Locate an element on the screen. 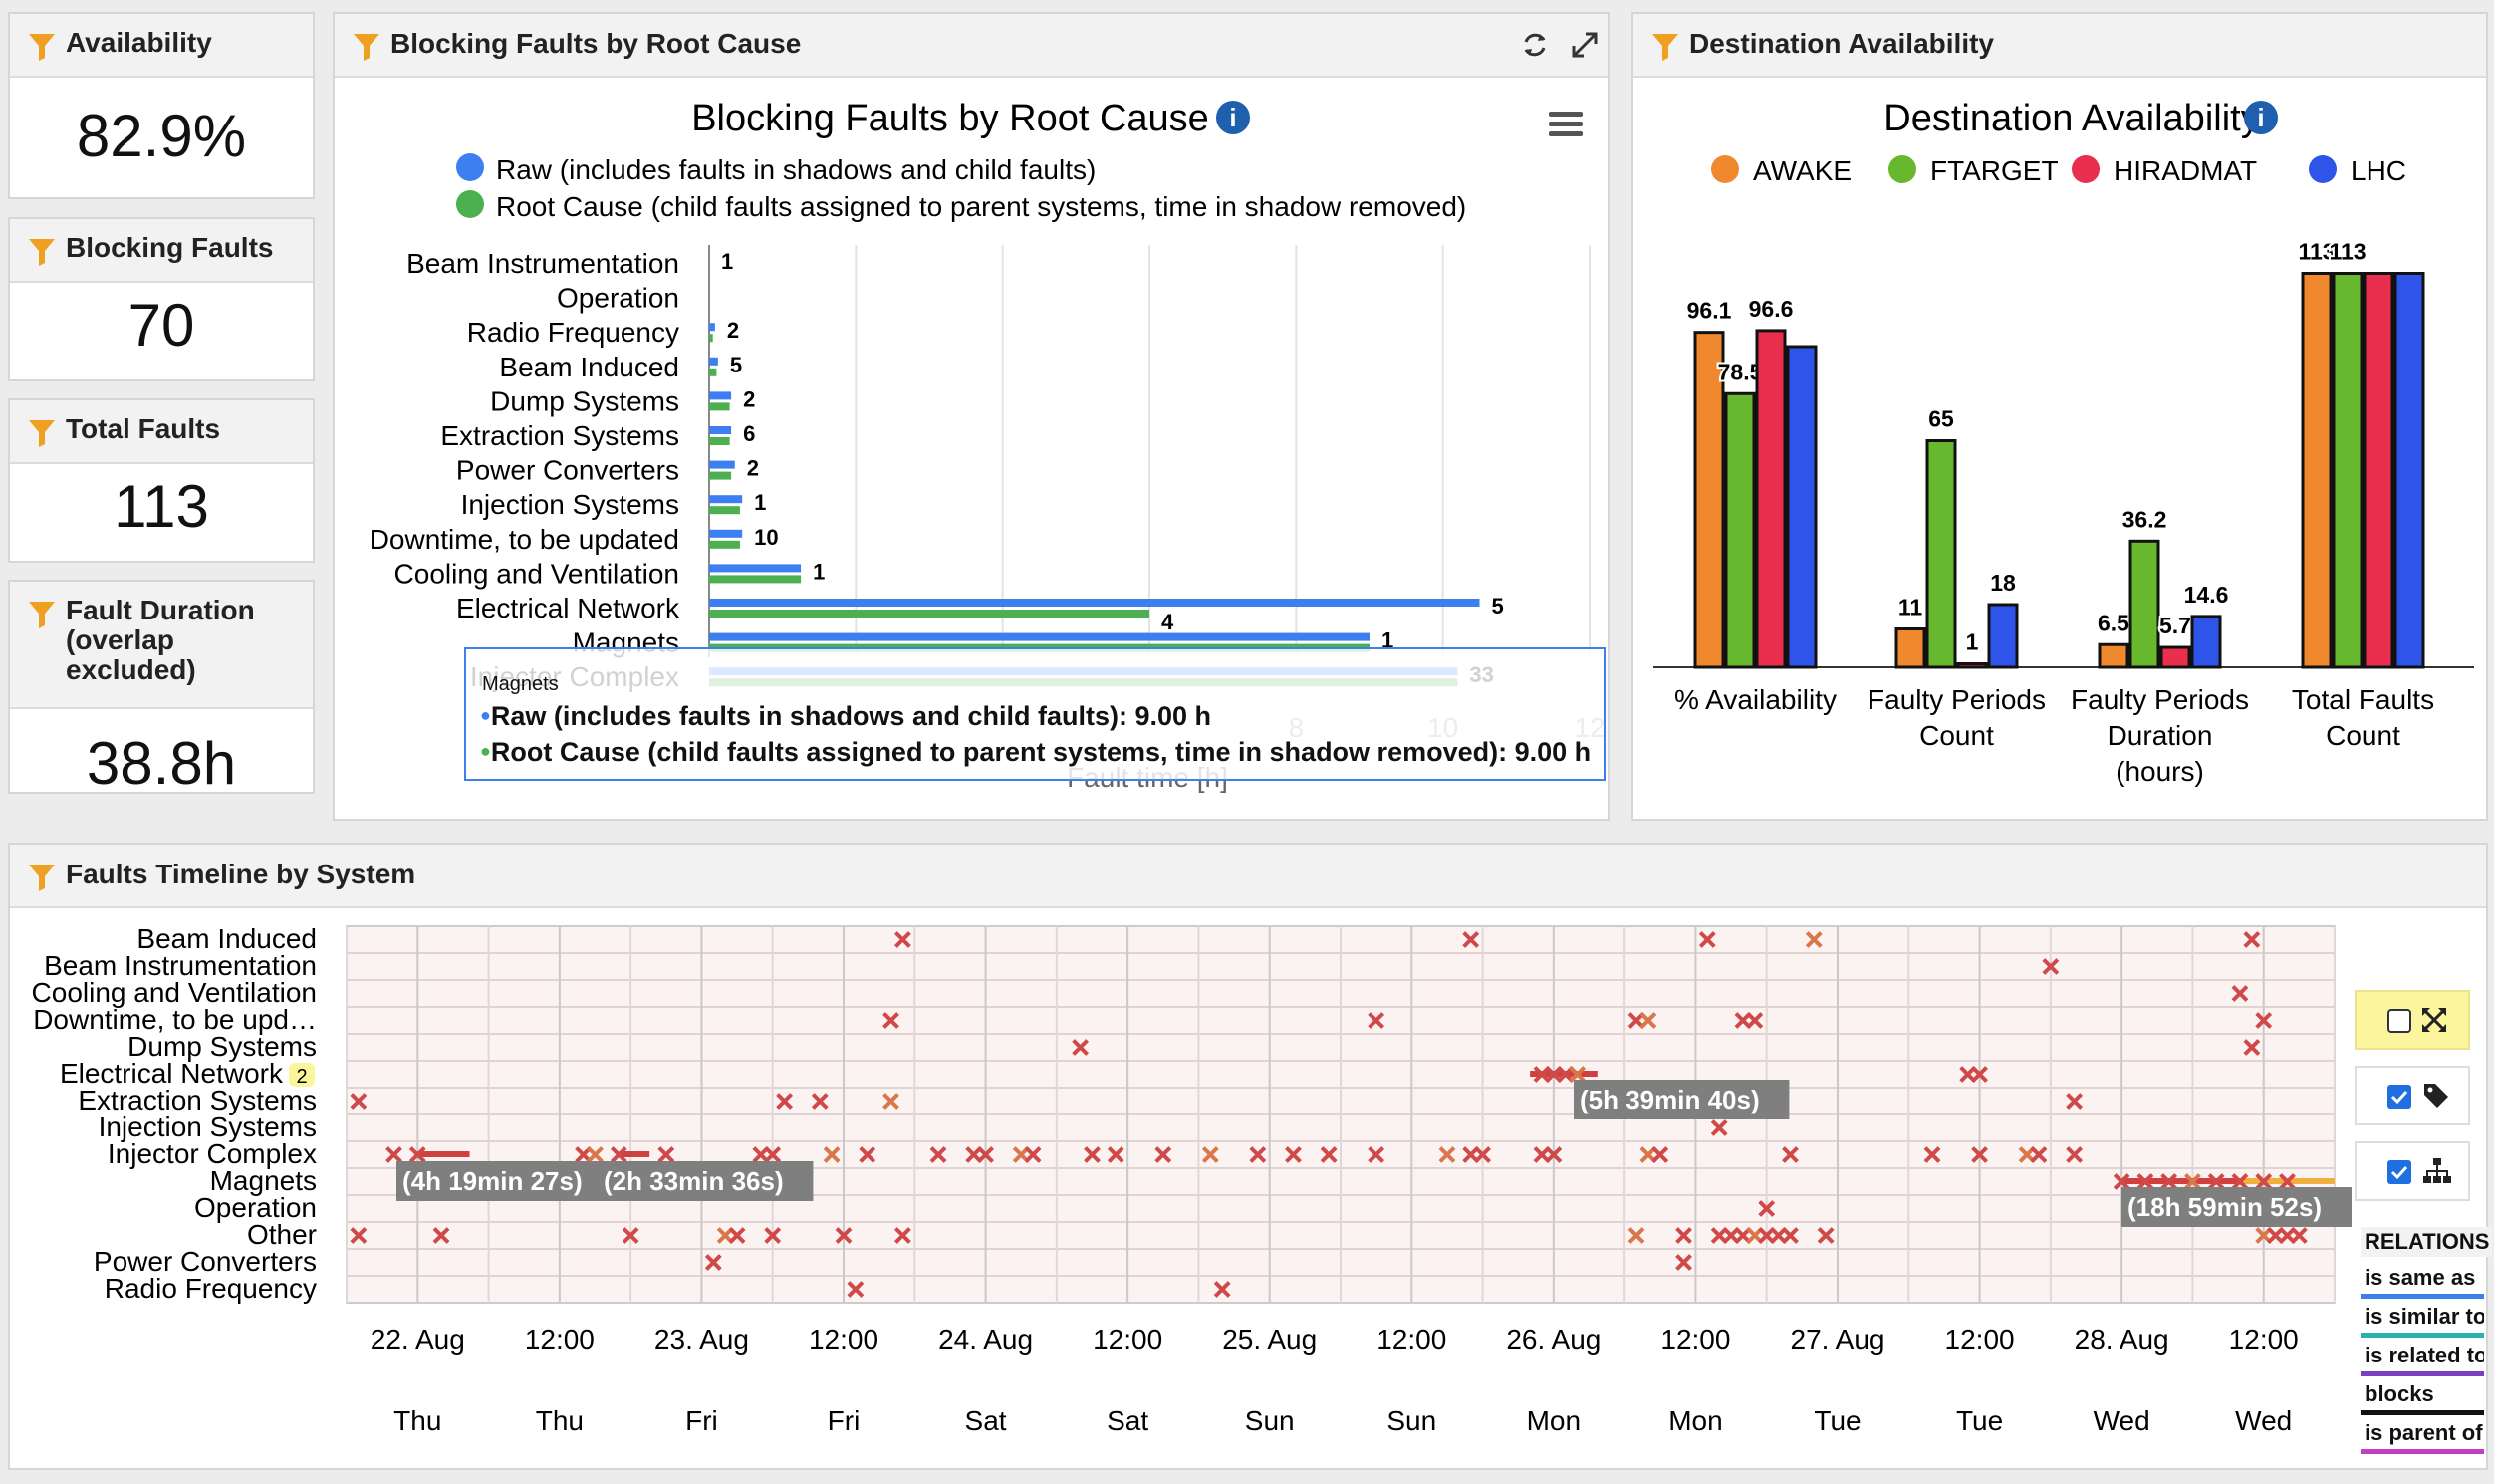 This screenshot has height=1484, width=2494. relation-item: blocks is located at coordinates (2422, 1398).